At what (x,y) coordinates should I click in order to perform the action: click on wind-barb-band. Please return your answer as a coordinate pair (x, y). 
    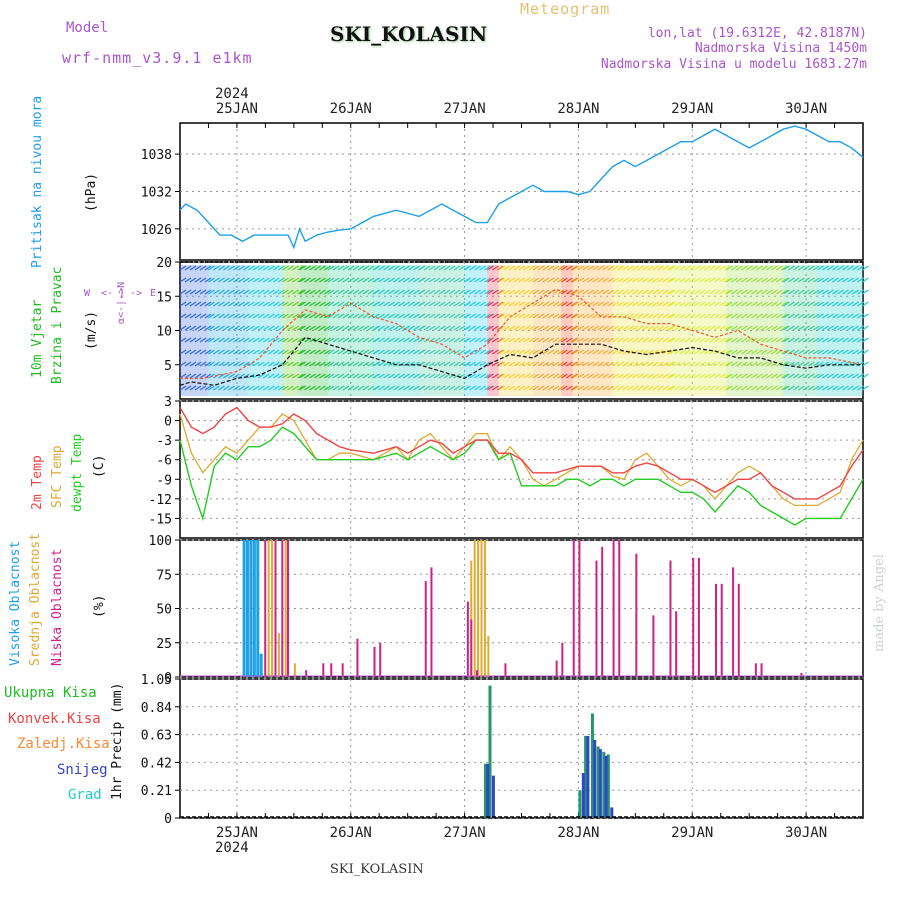
    Looking at the image, I should click on (493, 330).